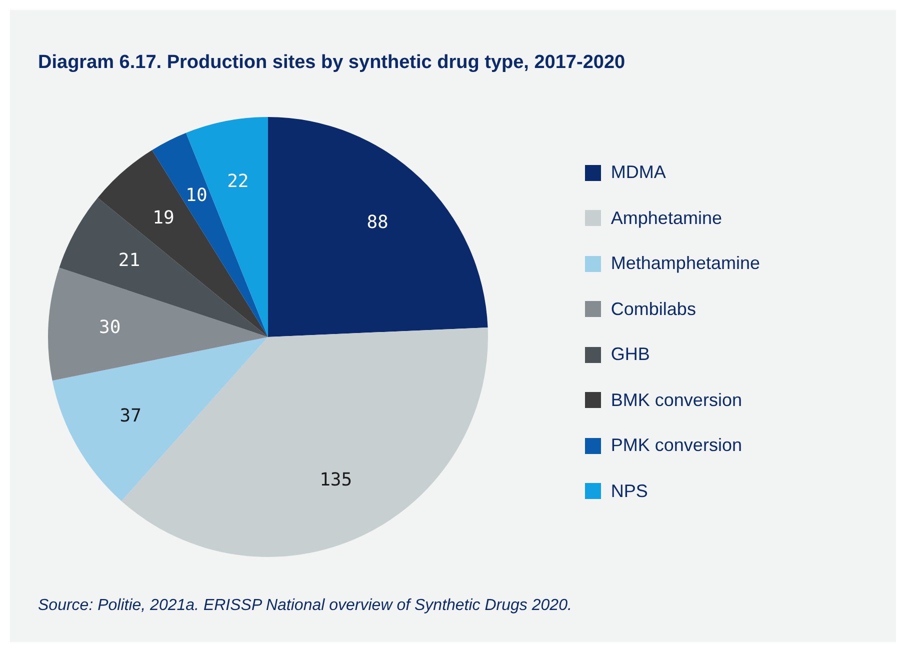  Describe the element at coordinates (630, 354) in the screenshot. I see `legend-label: GHB` at that location.